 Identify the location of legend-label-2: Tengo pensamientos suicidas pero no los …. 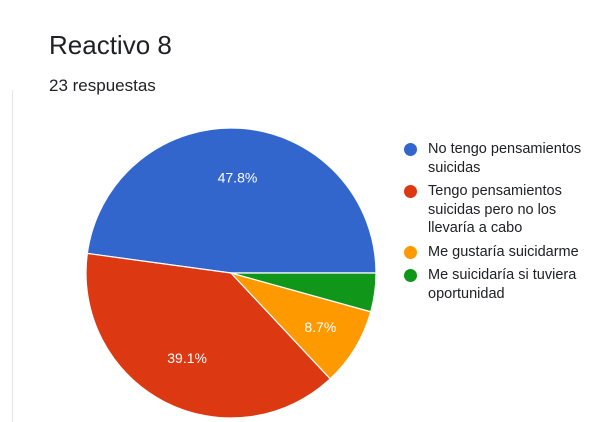
(495, 209).